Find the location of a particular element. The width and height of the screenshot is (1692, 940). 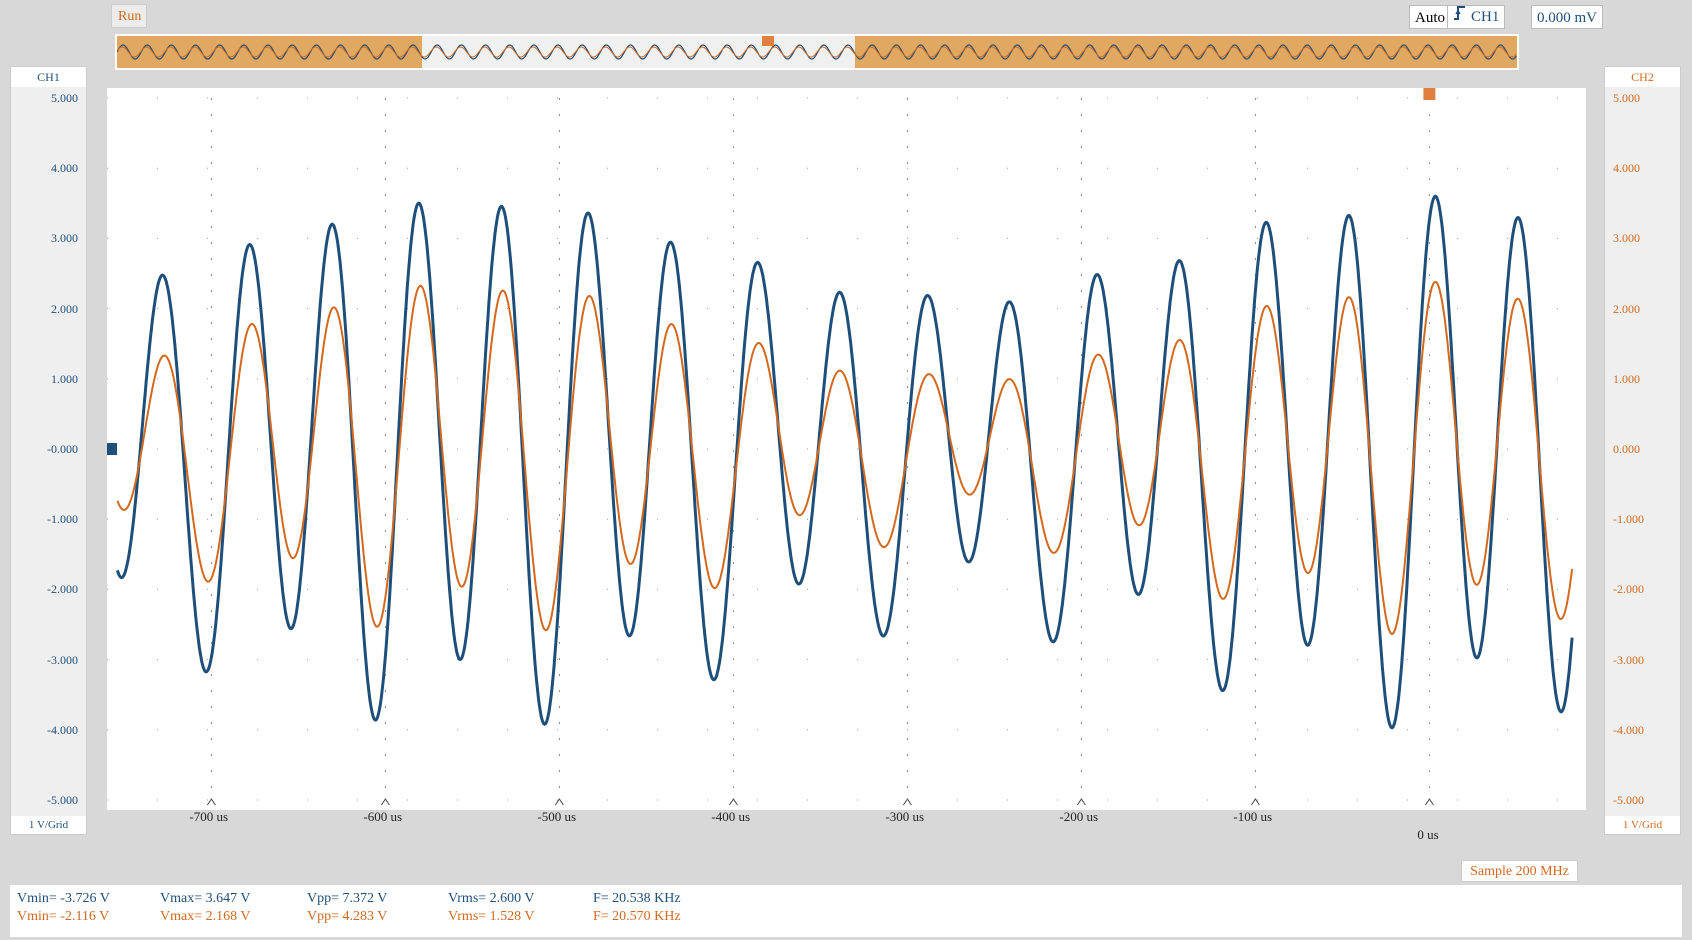

ch1-vmax: Vmax= 3.647 V is located at coordinates (205, 898).